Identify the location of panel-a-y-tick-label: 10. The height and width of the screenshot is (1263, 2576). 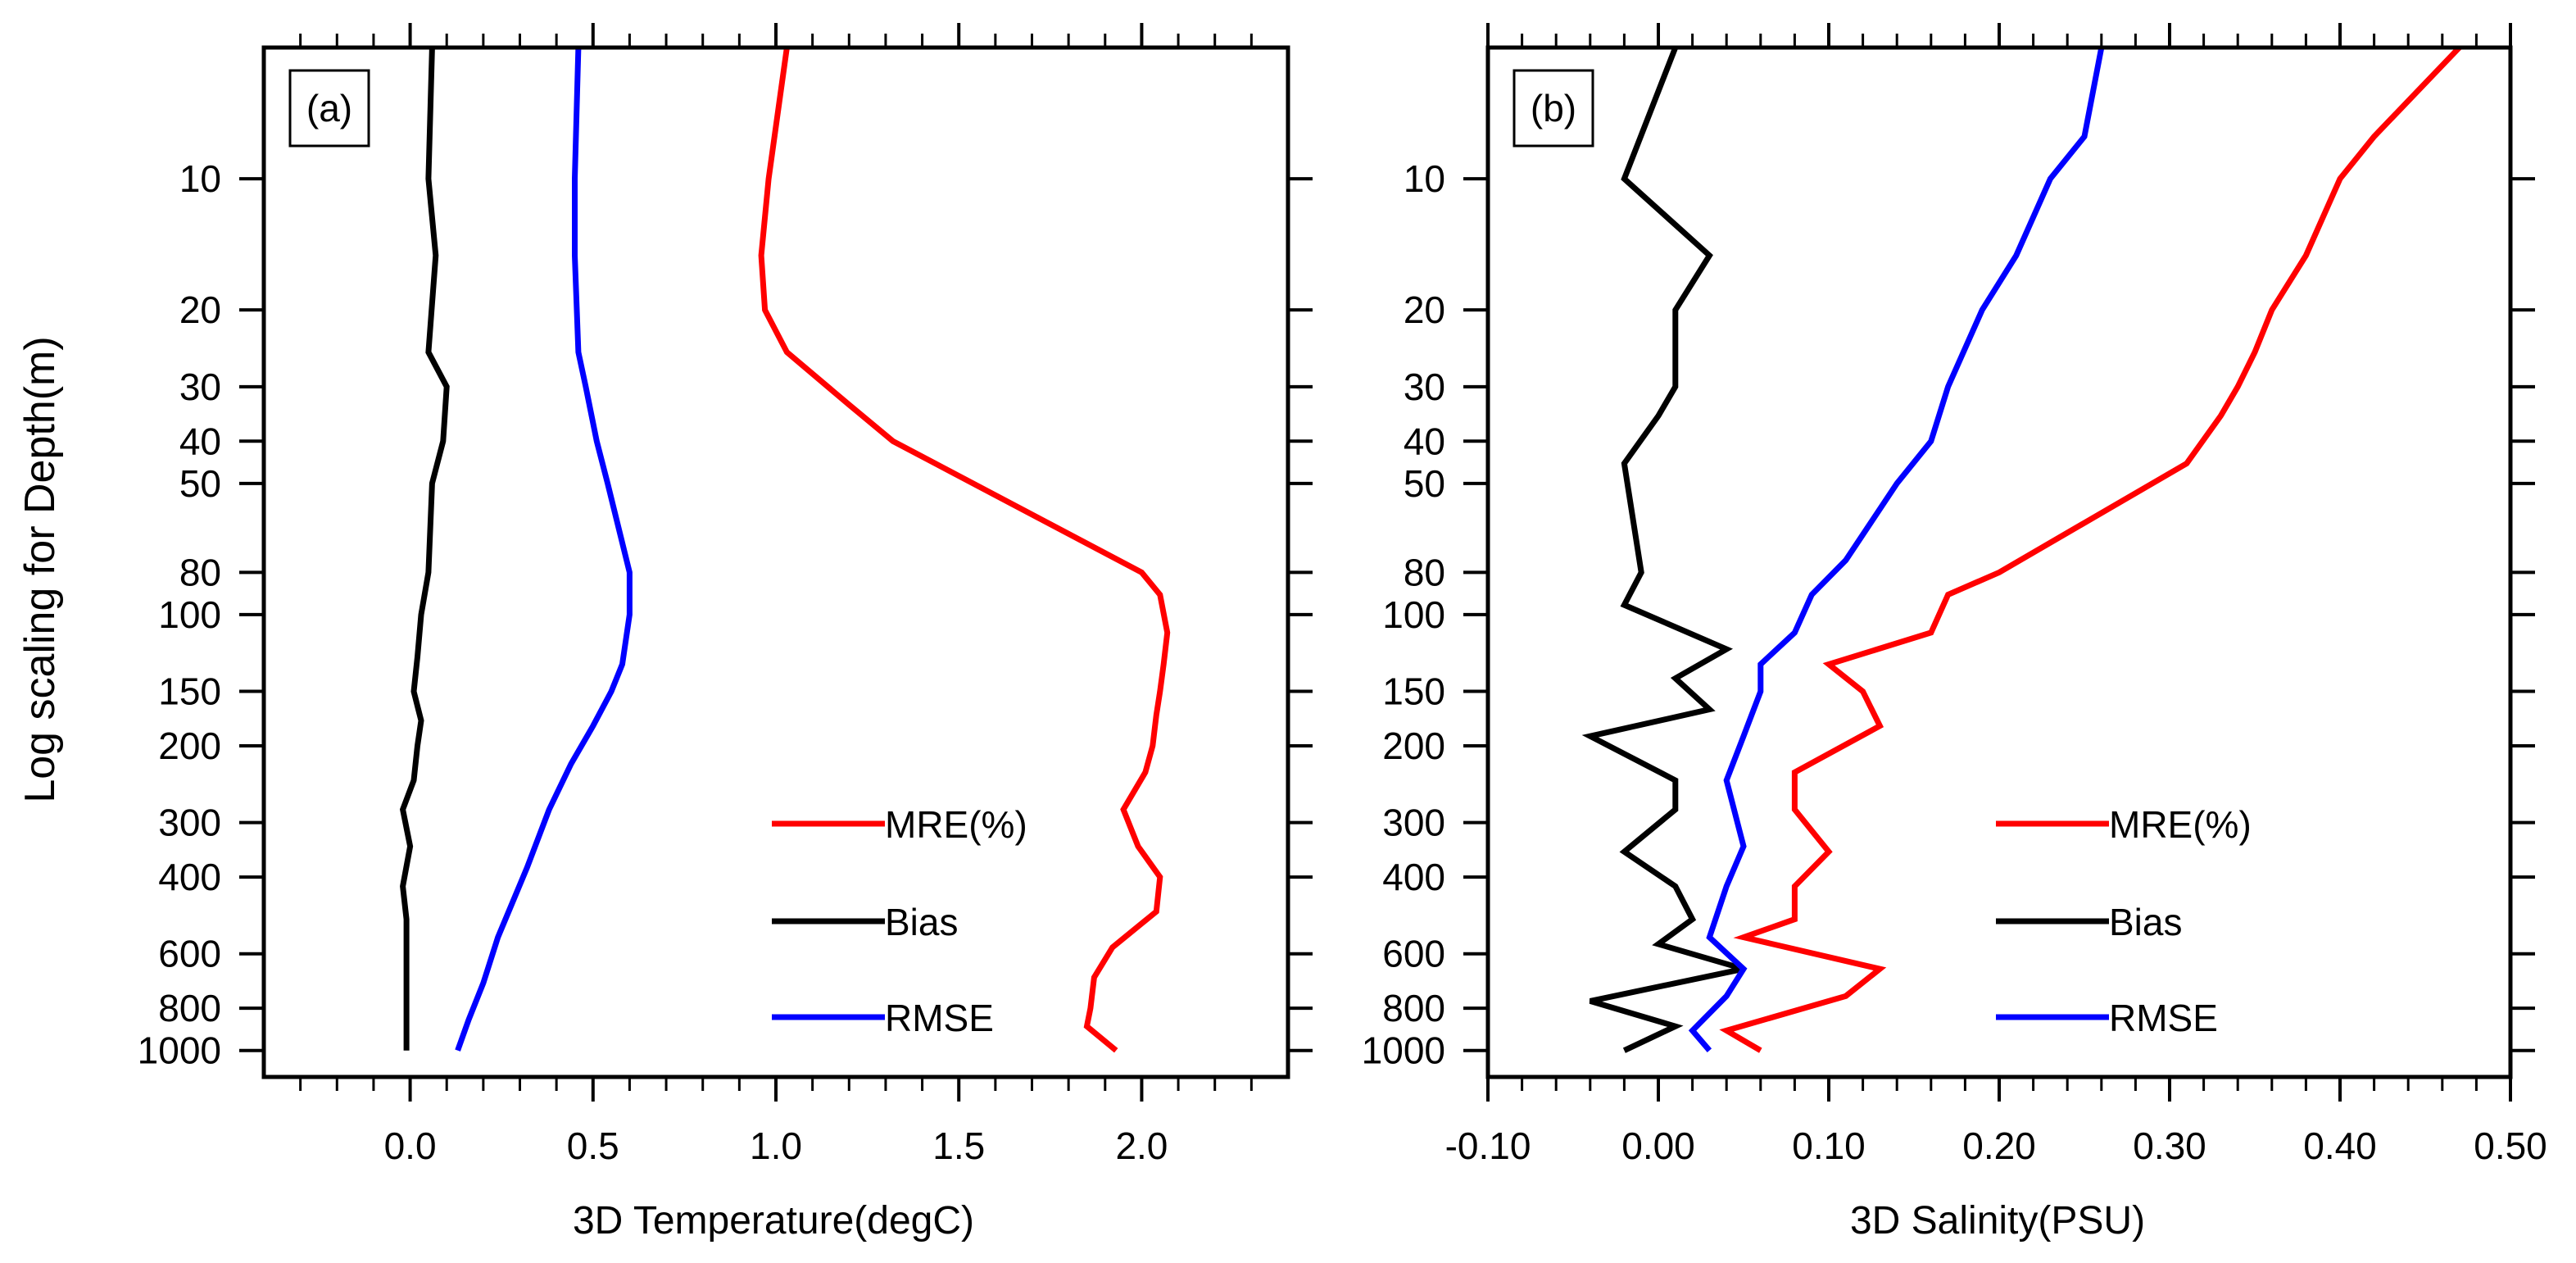
(200, 178).